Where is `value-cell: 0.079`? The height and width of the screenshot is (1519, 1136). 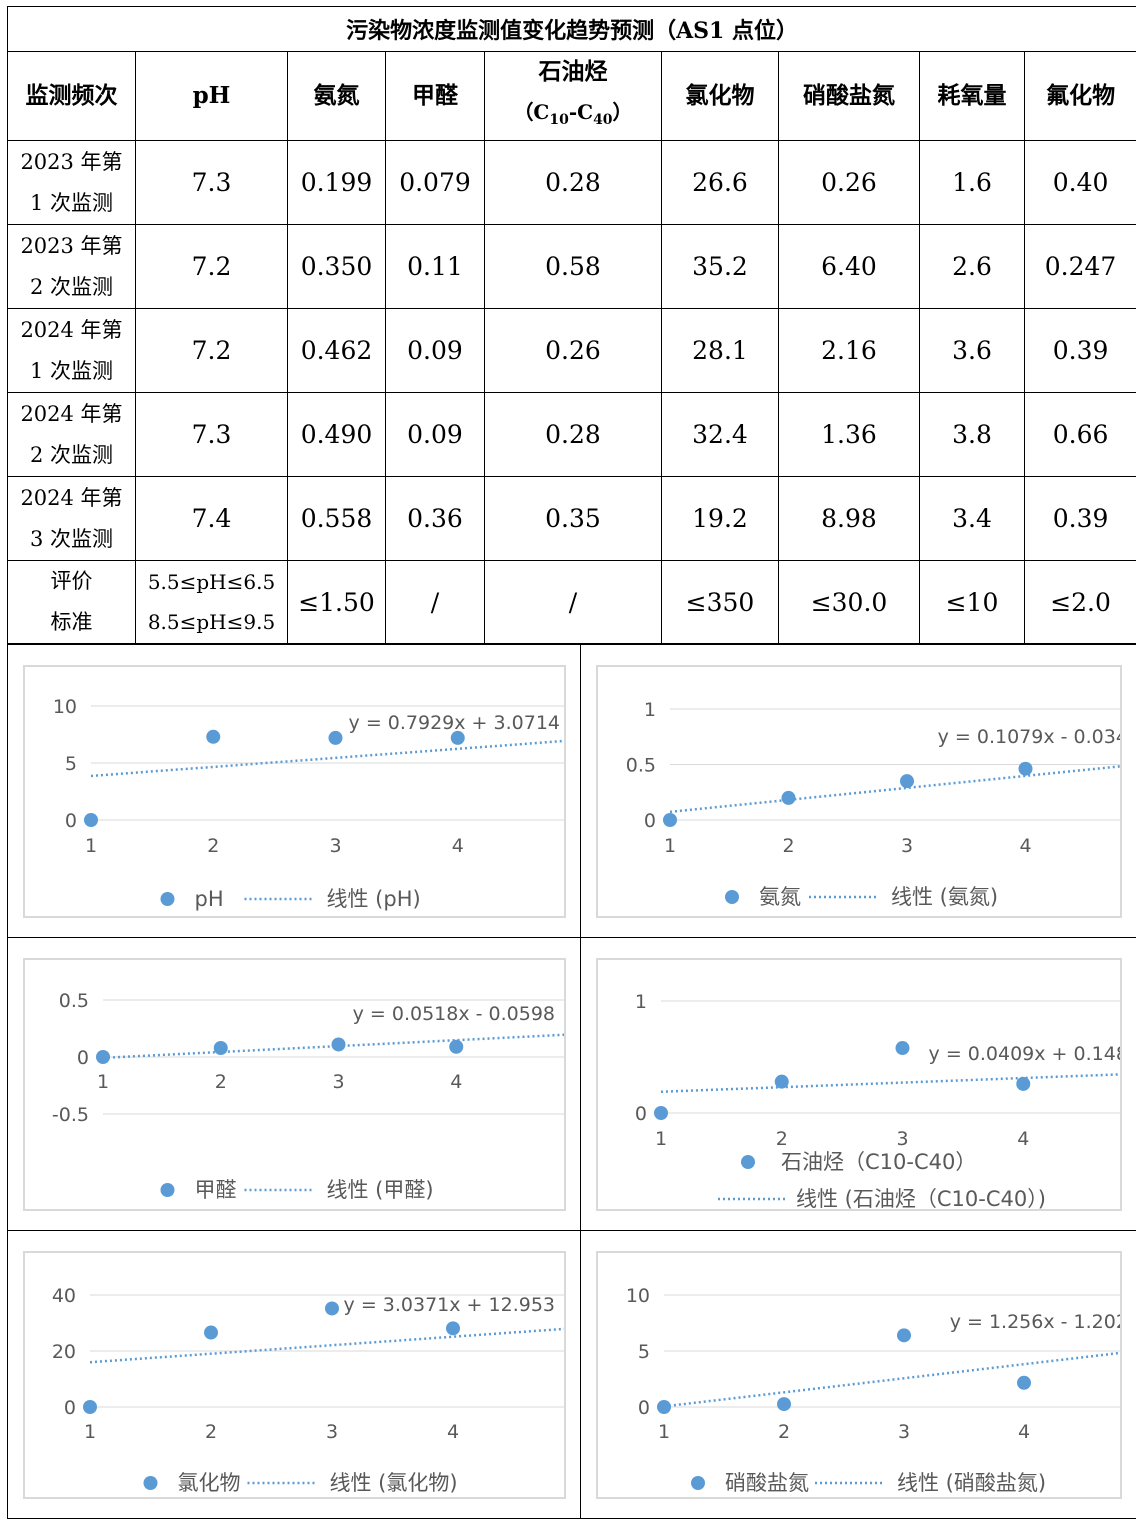 value-cell: 0.079 is located at coordinates (435, 183).